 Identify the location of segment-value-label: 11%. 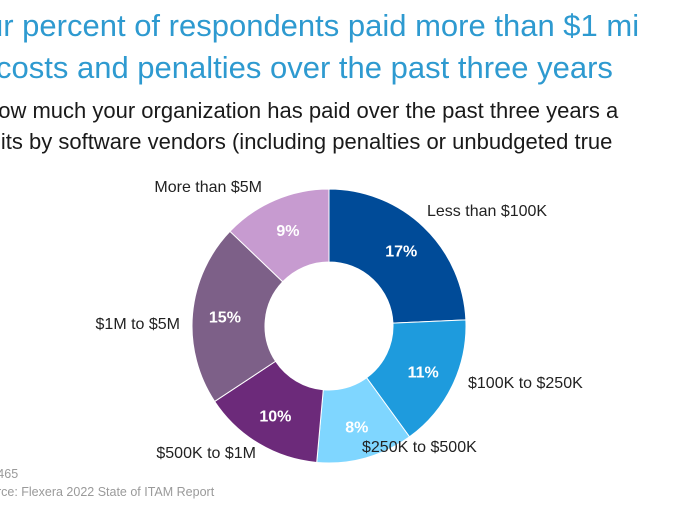
(423, 372).